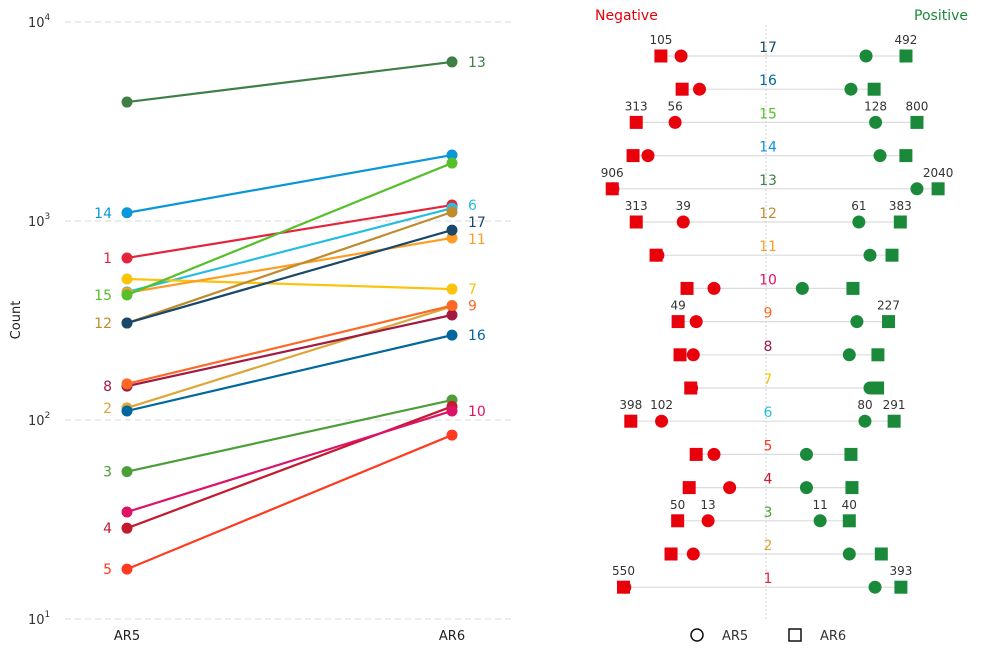 This screenshot has height=661, width=1000. What do you see at coordinates (777, 181) in the screenshot?
I see `row-13: 13 906 2040` at bounding box center [777, 181].